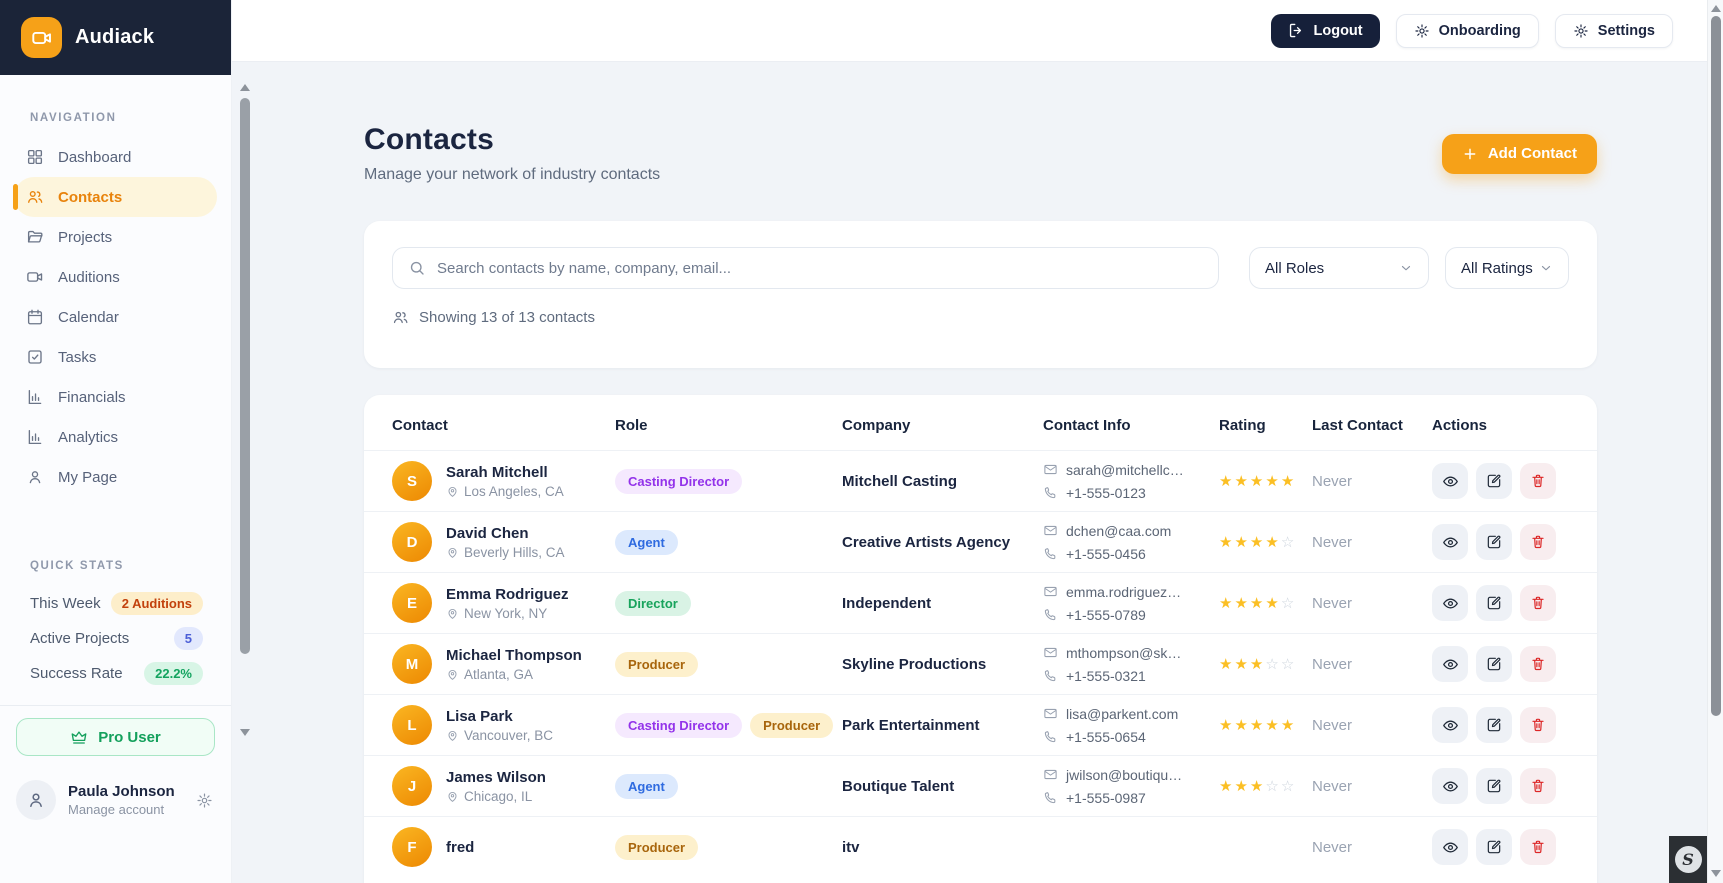 Image resolution: width=1723 pixels, height=883 pixels. Describe the element at coordinates (92, 397) in the screenshot. I see `nav-label: Financials` at that location.